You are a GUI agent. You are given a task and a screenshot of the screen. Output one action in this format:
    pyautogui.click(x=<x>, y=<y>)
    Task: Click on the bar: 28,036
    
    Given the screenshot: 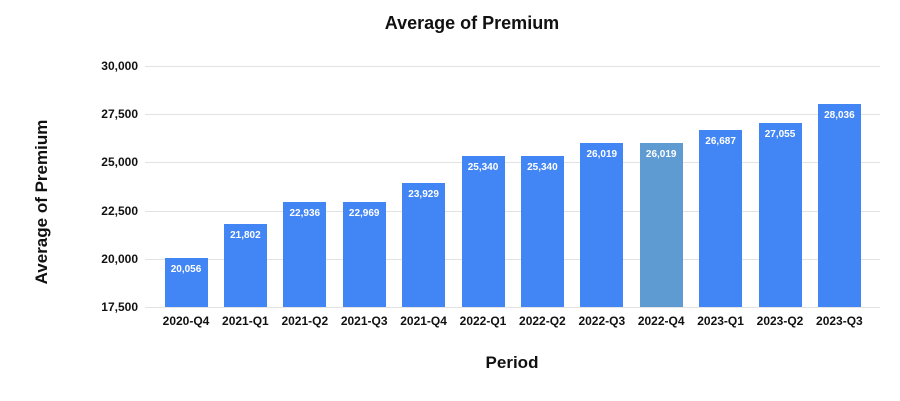 What is the action you would take?
    pyautogui.click(x=839, y=205)
    